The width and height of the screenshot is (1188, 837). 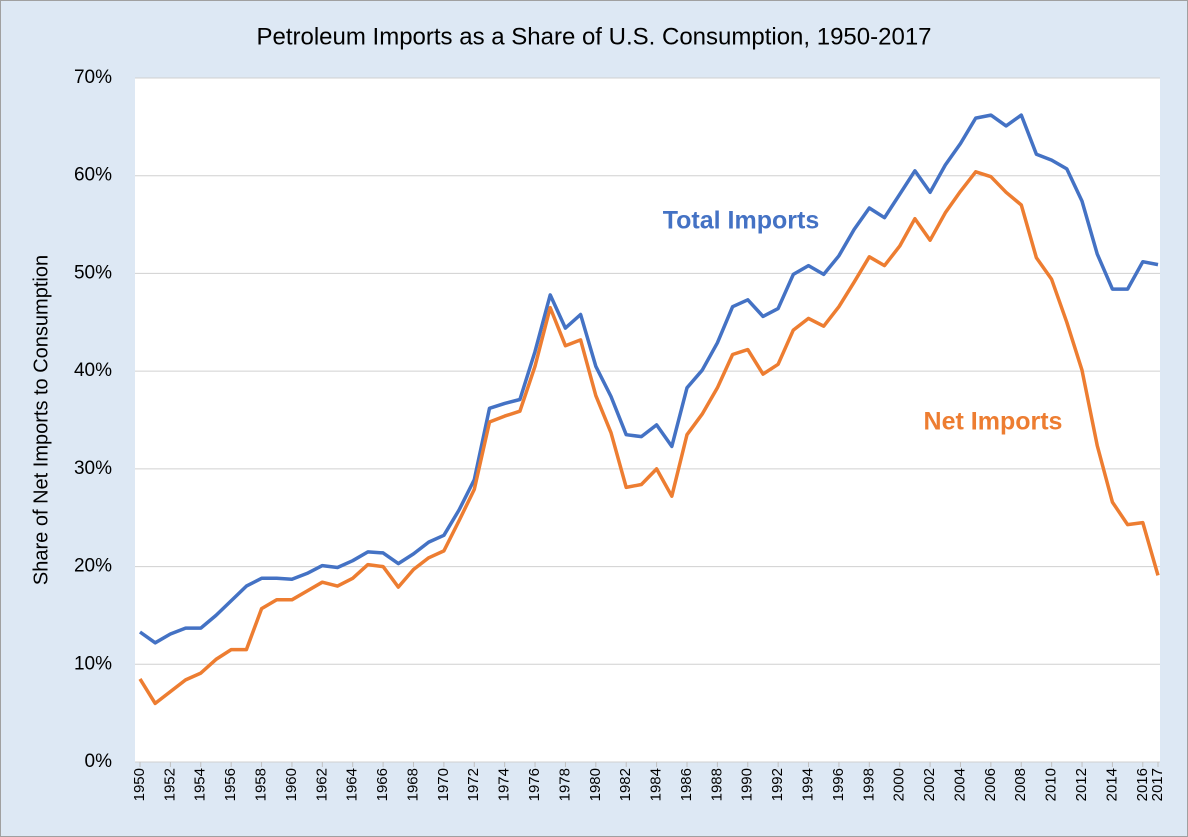 What do you see at coordinates (625, 784) in the screenshot?
I see `x-tick-label: 1982` at bounding box center [625, 784].